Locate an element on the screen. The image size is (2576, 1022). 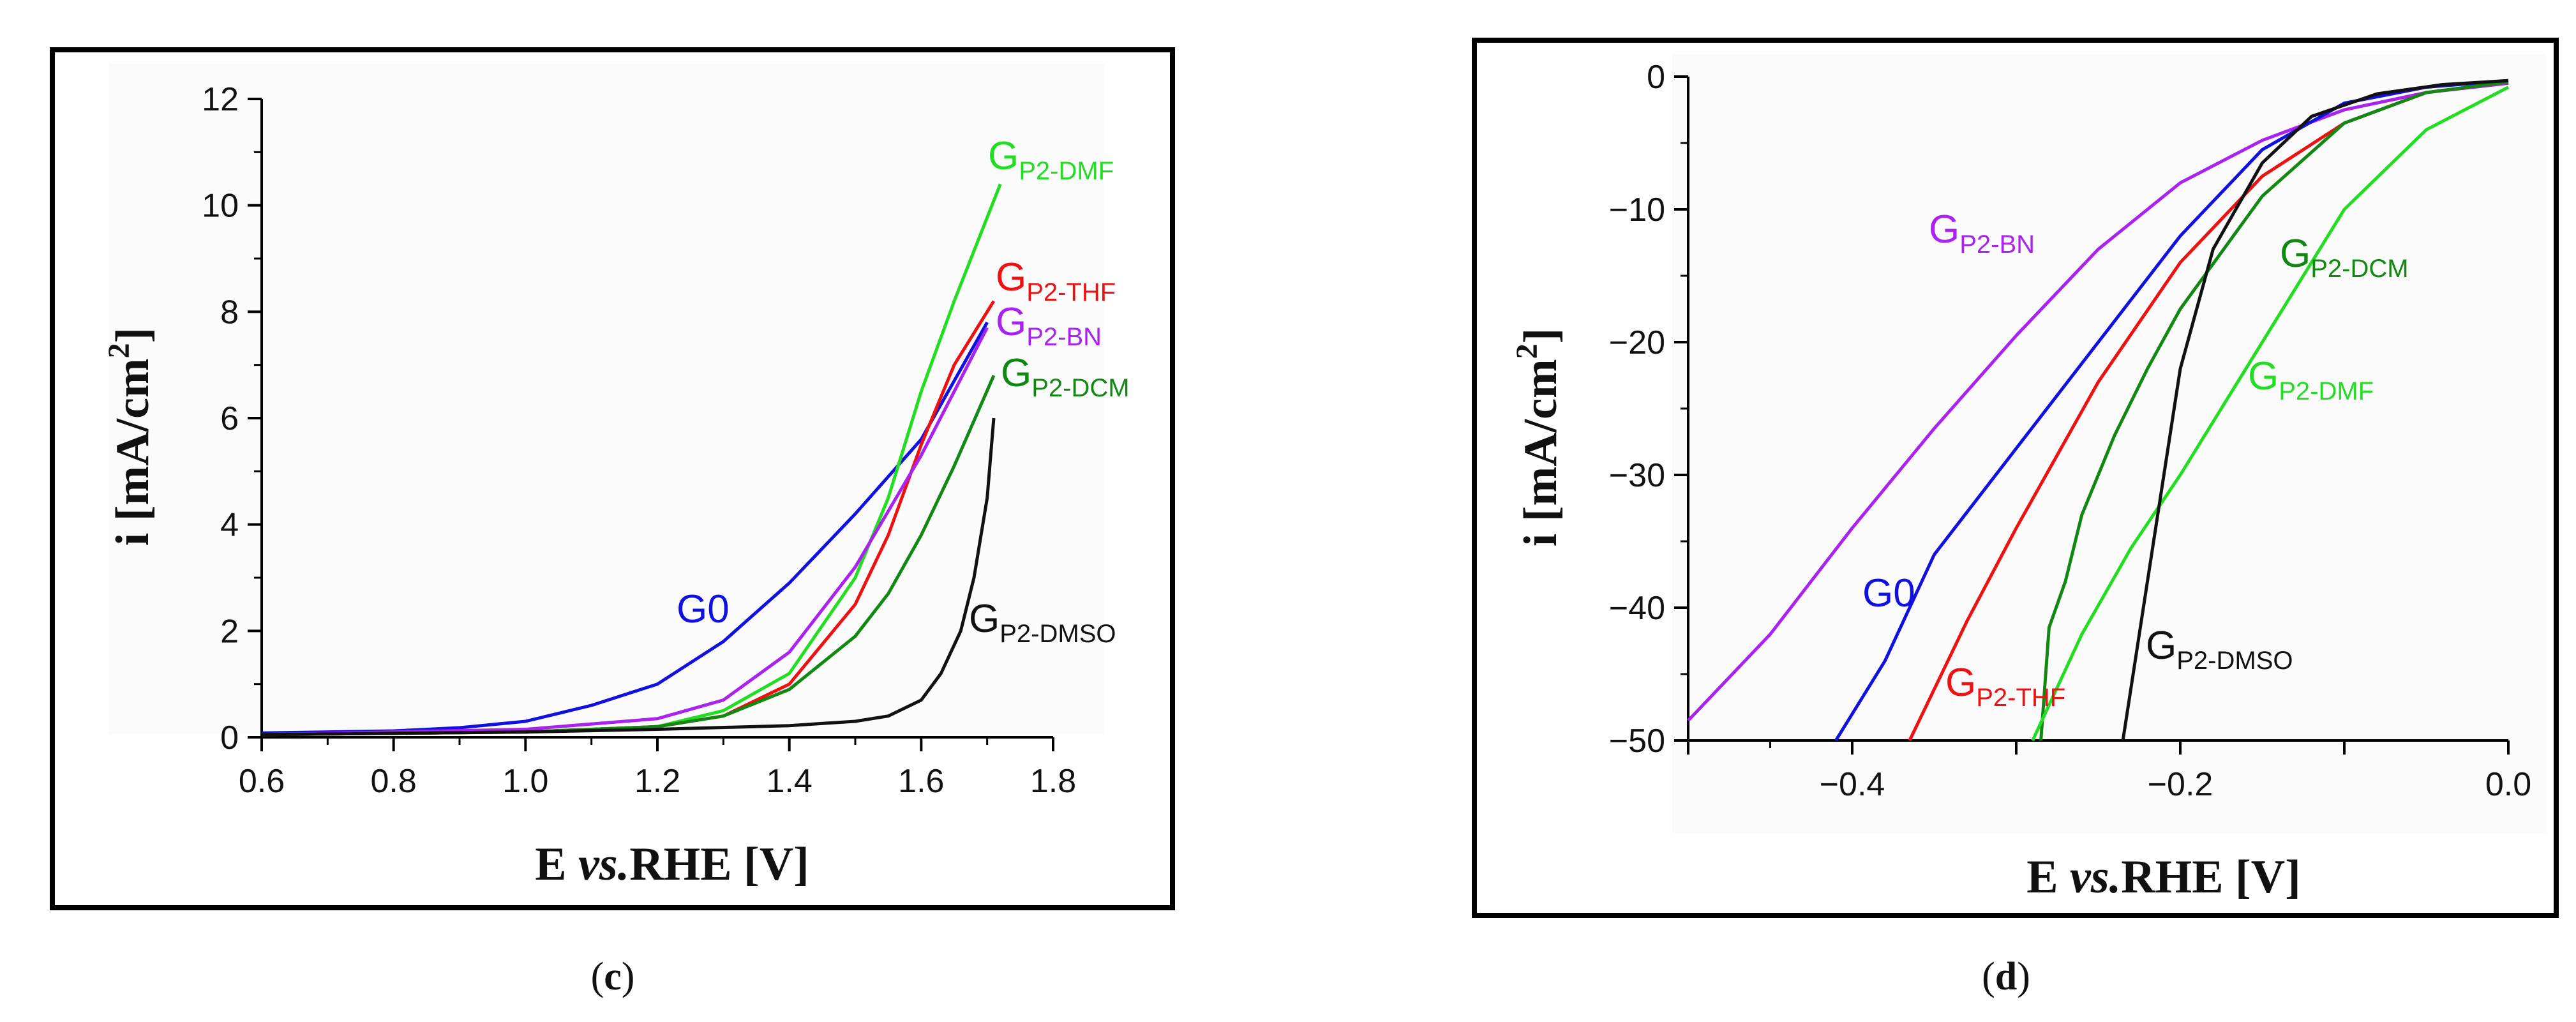
panel-d-caption: (d) is located at coordinates (2006, 976).